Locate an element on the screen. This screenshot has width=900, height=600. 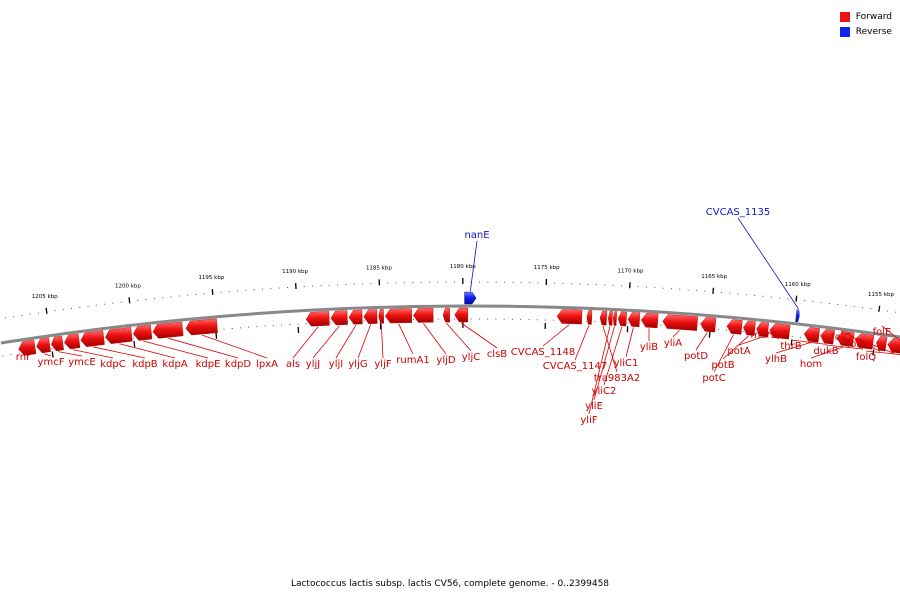
forward-gene-potB is located at coordinates (749, 328).